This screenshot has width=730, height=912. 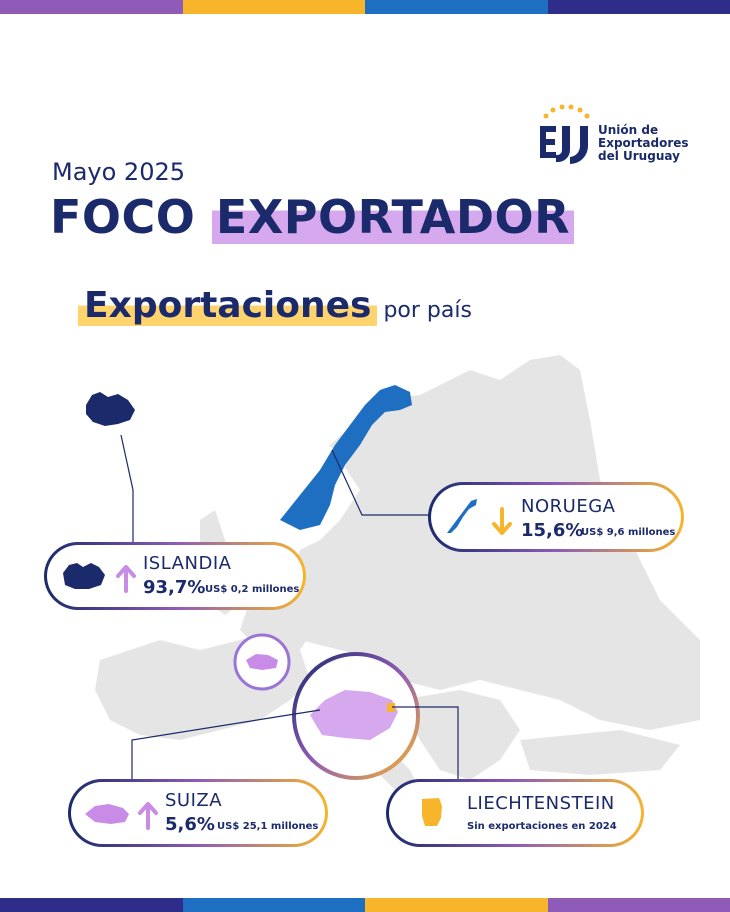 What do you see at coordinates (107, 814) in the screenshot?
I see `switzerland-card-icon` at bounding box center [107, 814].